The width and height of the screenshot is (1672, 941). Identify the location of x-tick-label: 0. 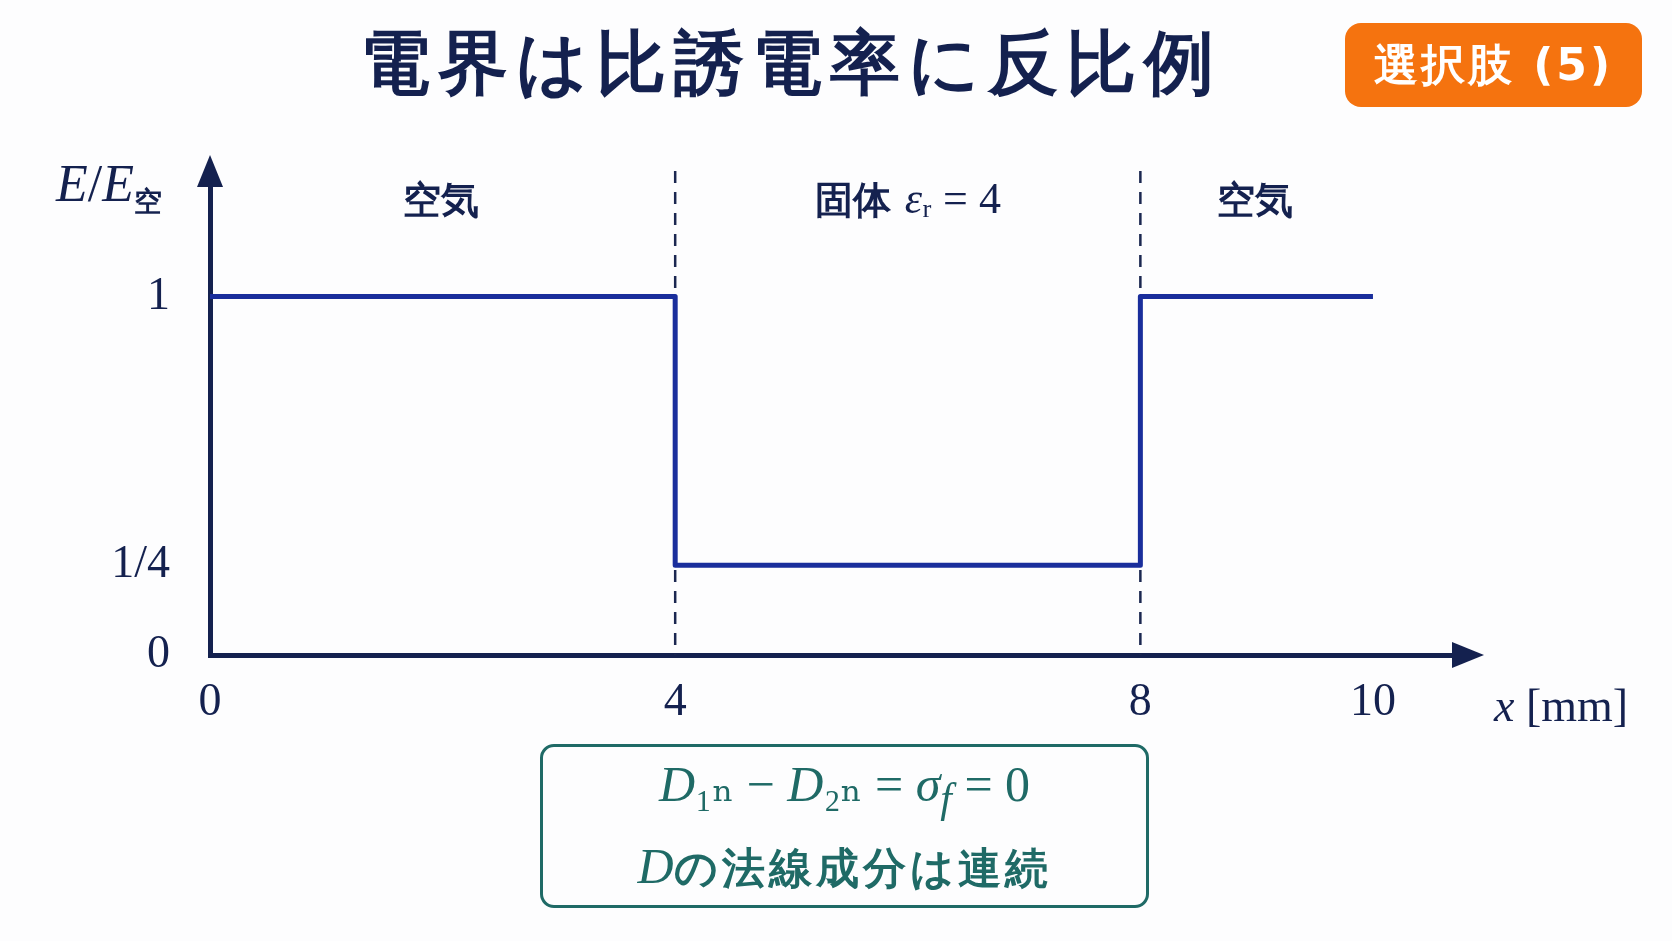
(210, 699).